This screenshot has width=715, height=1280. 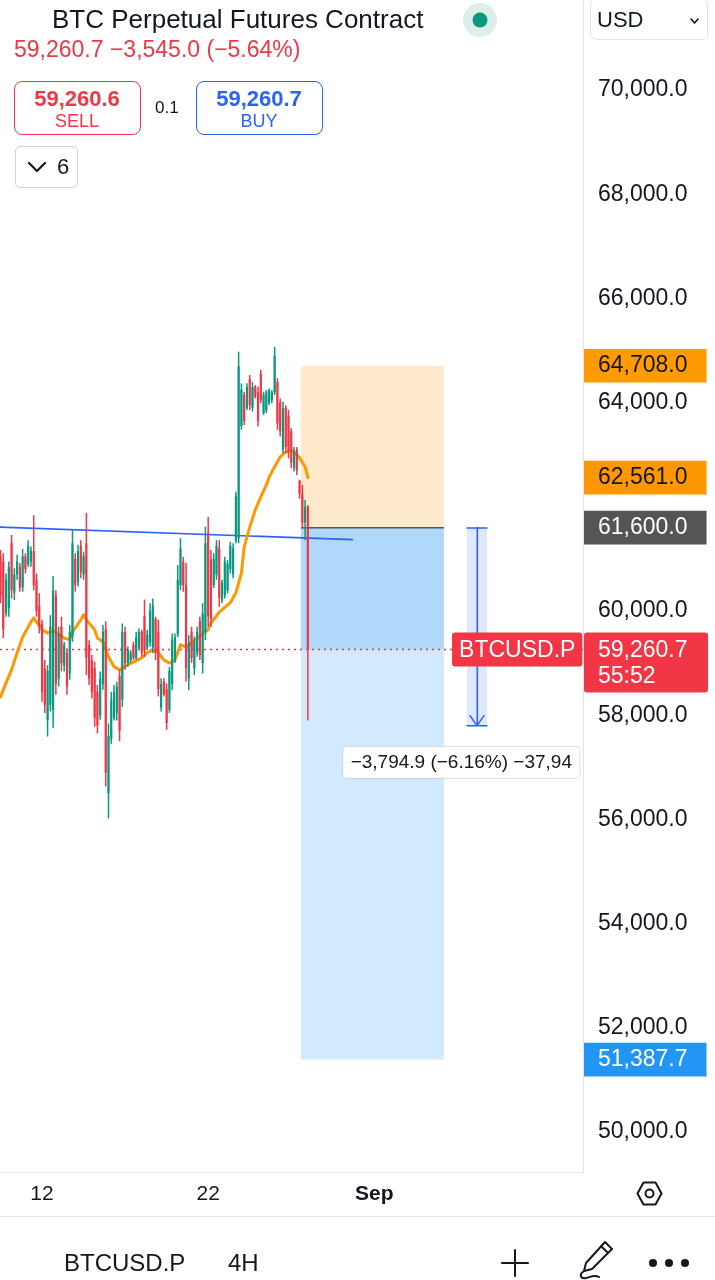 I want to click on y-tick-label: 64,000.0, so click(x=643, y=400).